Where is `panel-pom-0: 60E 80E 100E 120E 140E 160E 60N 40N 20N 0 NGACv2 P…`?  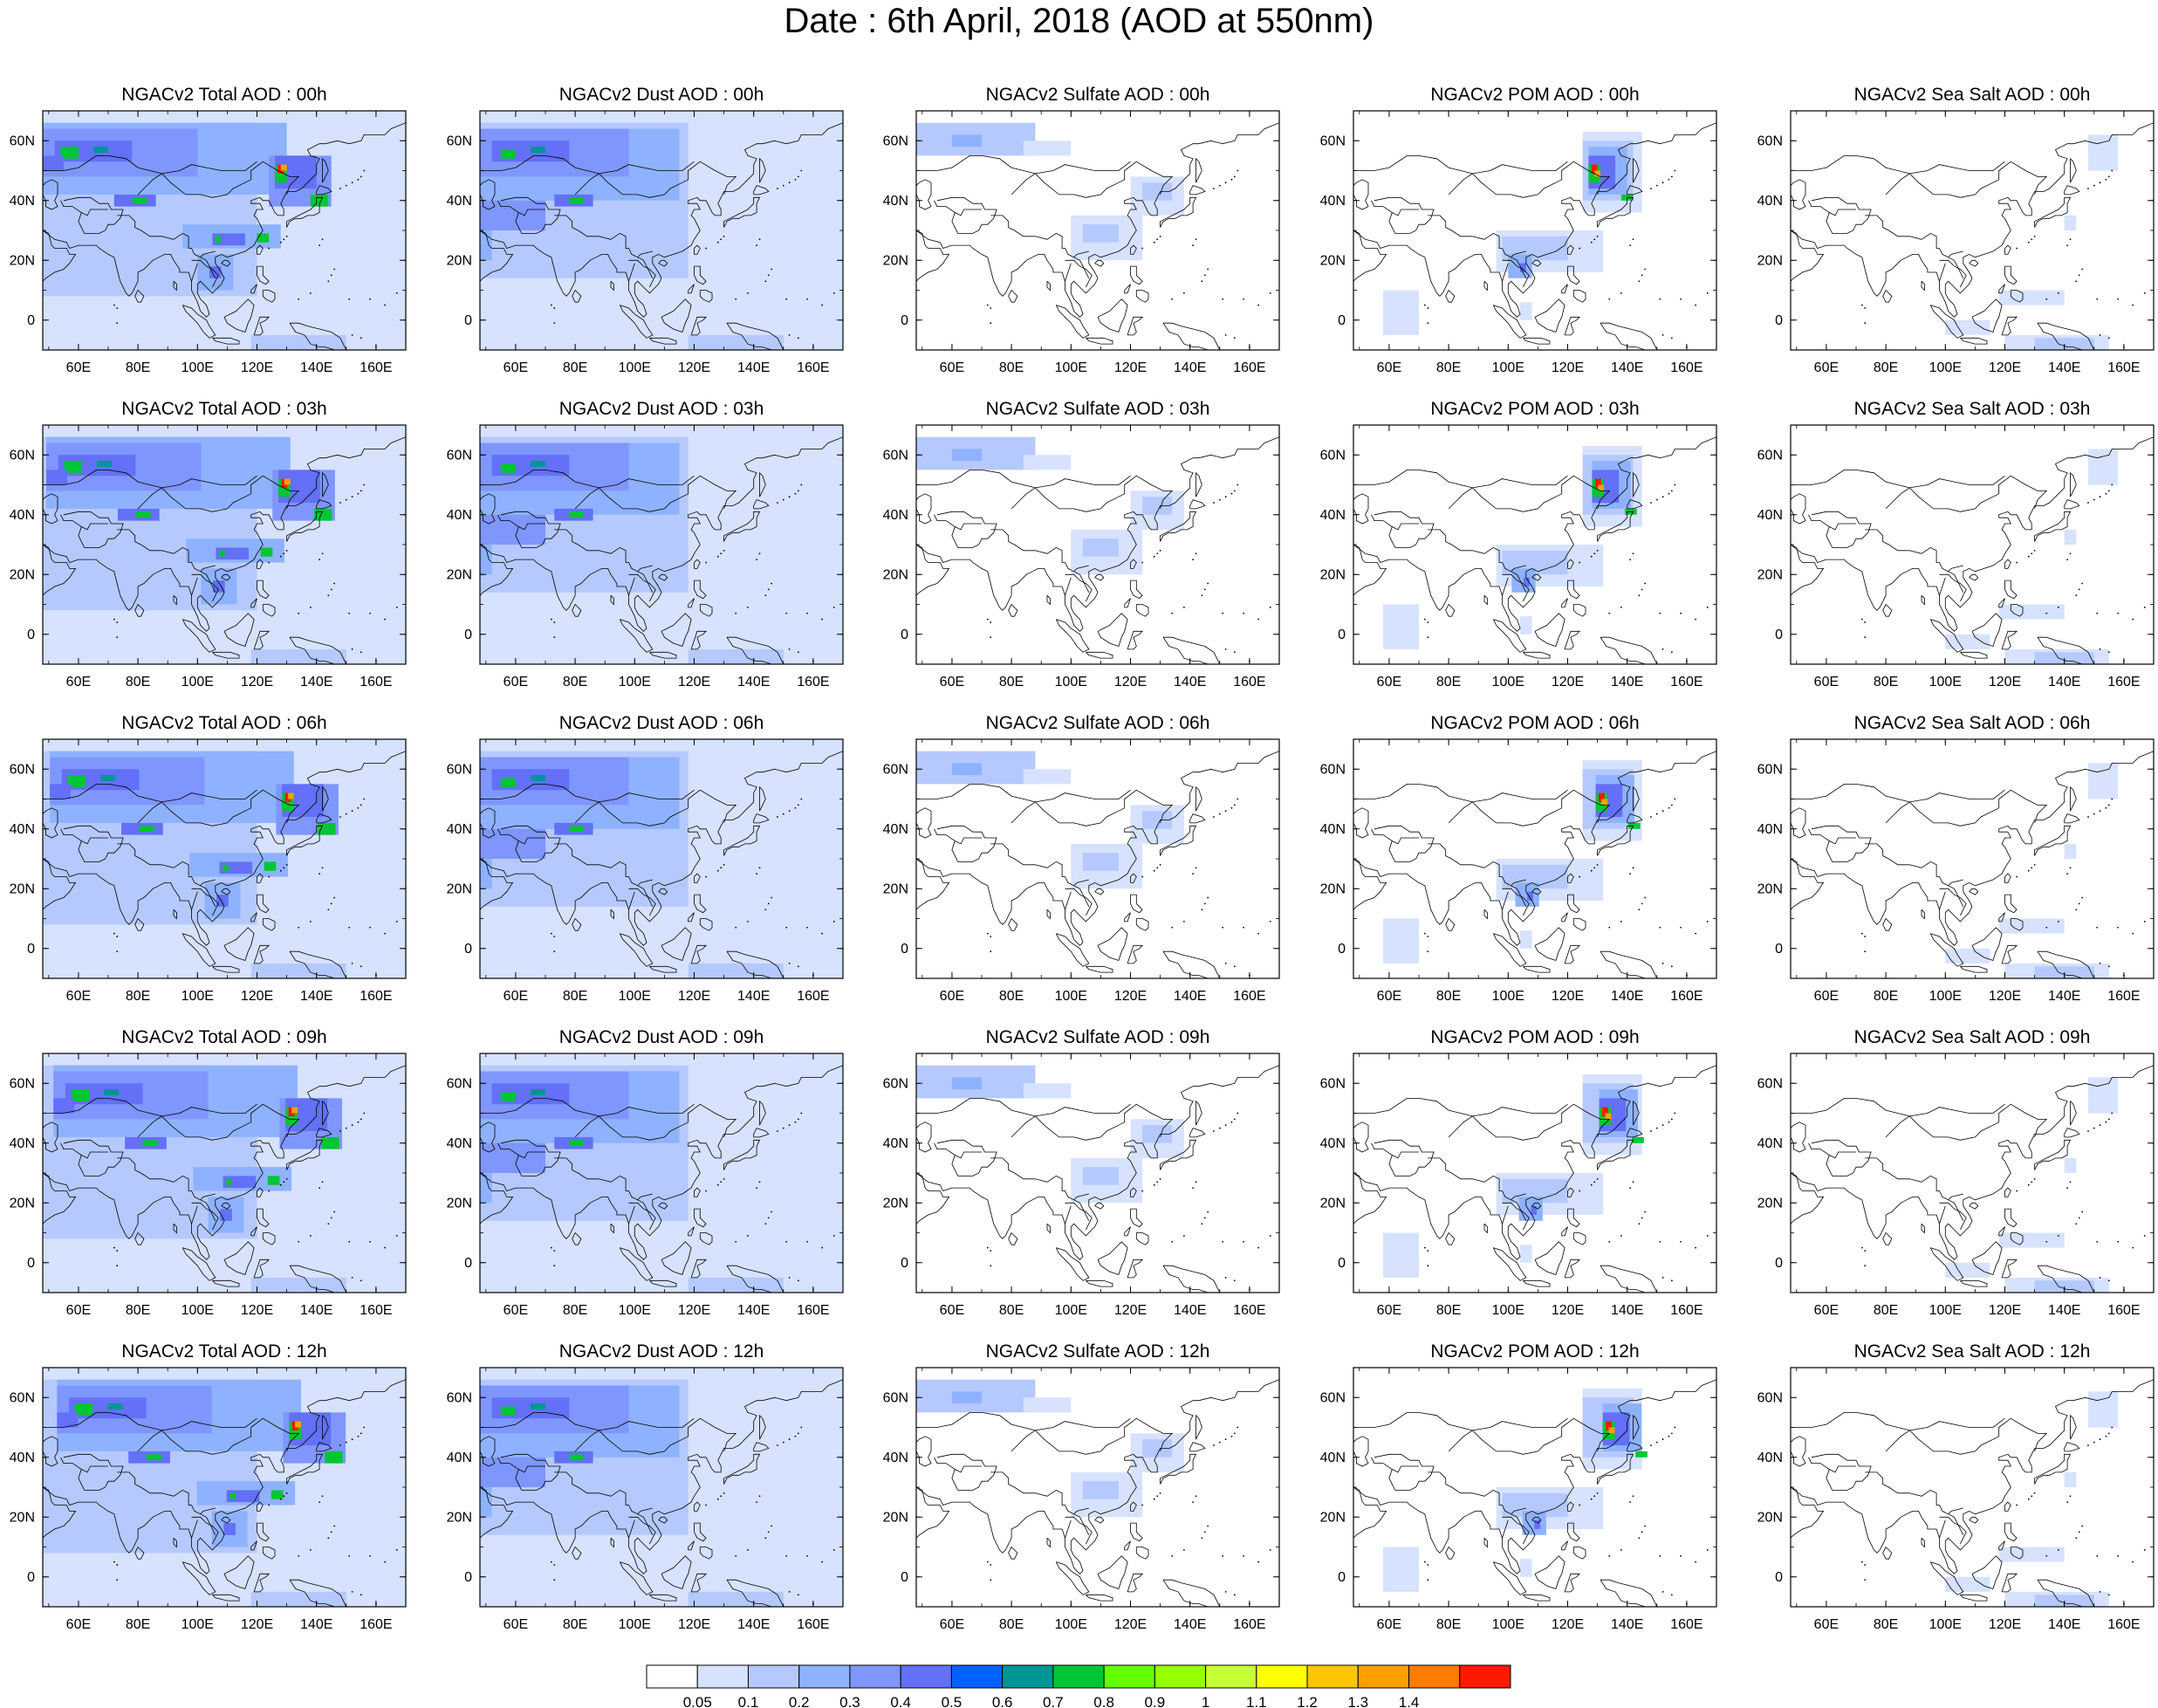
panel-pom-0: 60E 80E 100E 120E 140E 160E 60N 40N 20N 0 NGACv2 P… is located at coordinates (1518, 230).